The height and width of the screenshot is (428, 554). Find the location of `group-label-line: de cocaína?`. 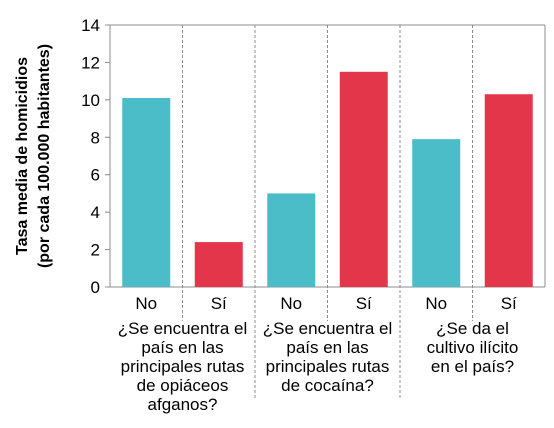

group-label-line: de cocaína? is located at coordinates (327, 385).